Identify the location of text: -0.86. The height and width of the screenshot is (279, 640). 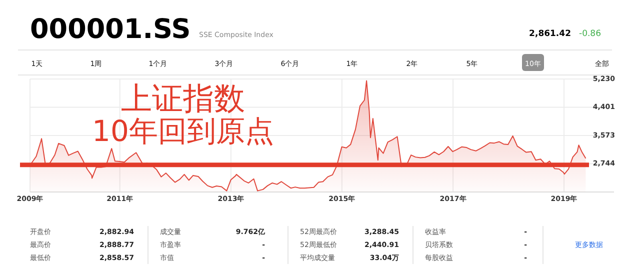
(590, 34).